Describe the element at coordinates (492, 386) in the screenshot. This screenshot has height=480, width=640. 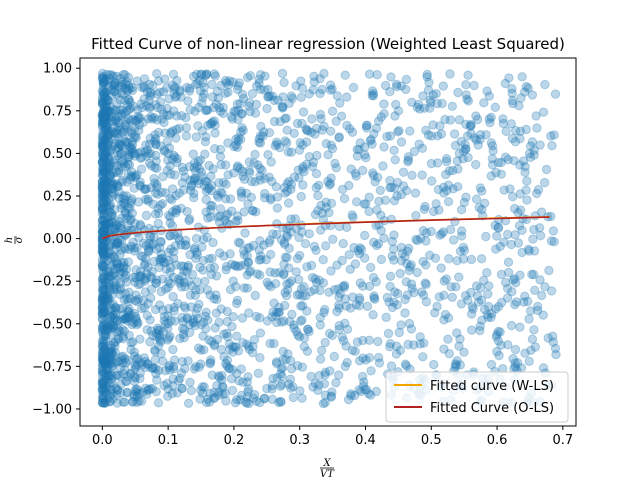
I see `legend-label-wls: Fitted curve (W-LS)` at that location.